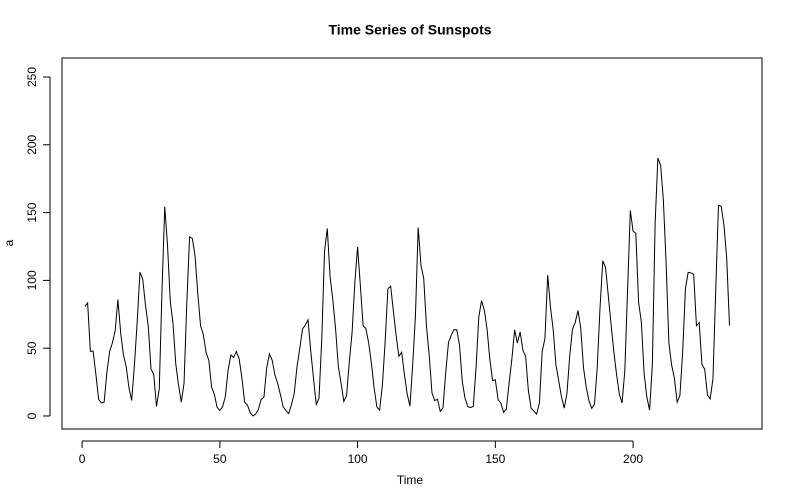 This screenshot has width=792, height=504. What do you see at coordinates (409, 30) in the screenshot?
I see `chart-title: Time Series of Sunspots` at bounding box center [409, 30].